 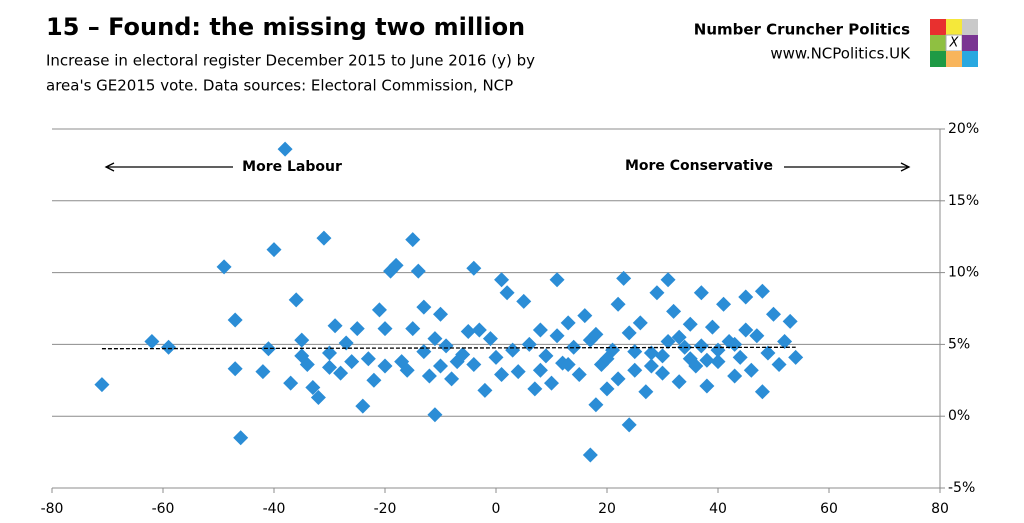 I want to click on x-tick-label: -80, so click(x=52, y=509).